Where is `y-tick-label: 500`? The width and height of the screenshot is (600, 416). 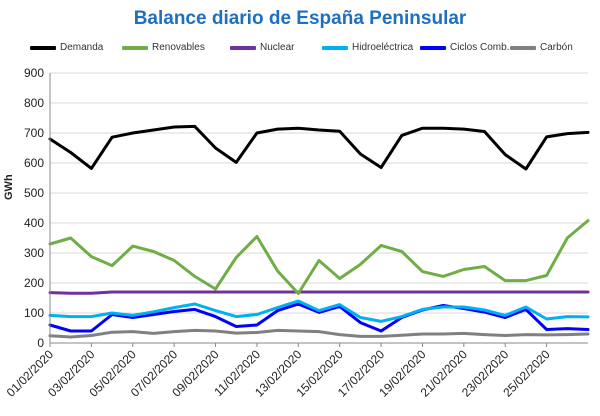
y-tick-label: 500 is located at coordinates (34, 193).